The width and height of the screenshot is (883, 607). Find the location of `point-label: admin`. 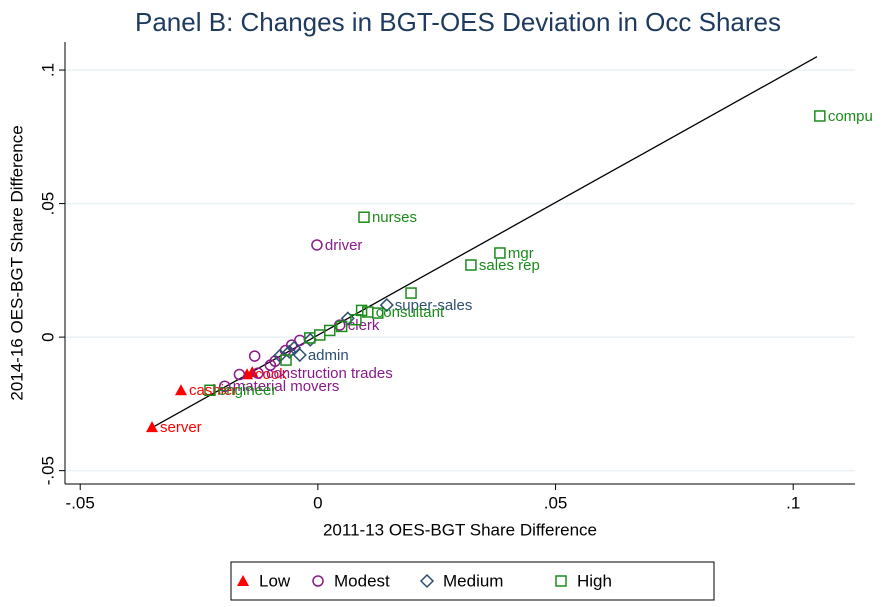

point-label: admin is located at coordinates (328, 355).